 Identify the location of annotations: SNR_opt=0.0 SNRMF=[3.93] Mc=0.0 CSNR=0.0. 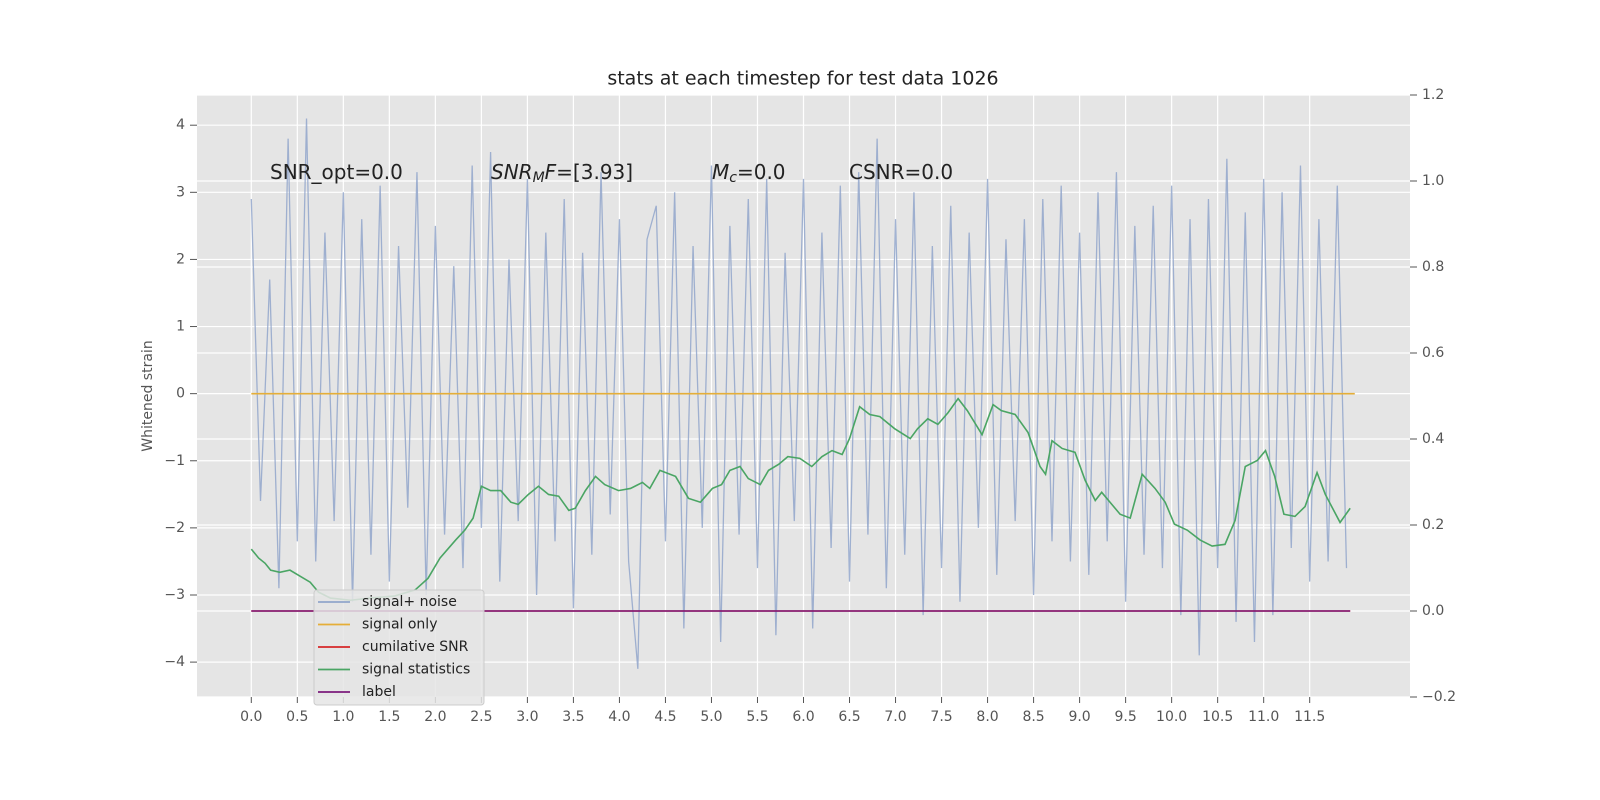
(611, 173).